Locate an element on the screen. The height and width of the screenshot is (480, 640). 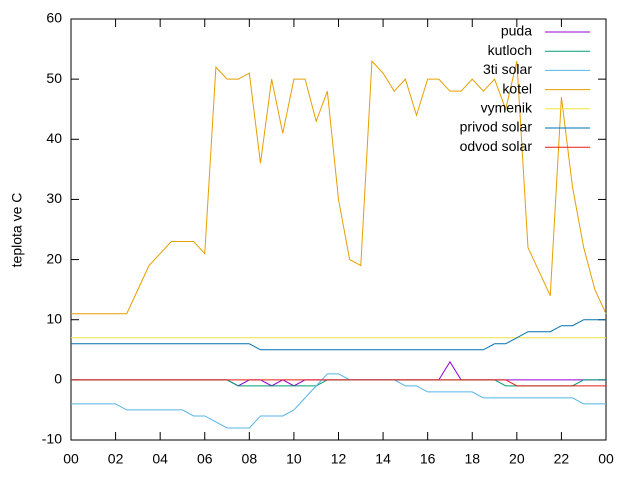
legend-label: privod solar is located at coordinates (496, 127).